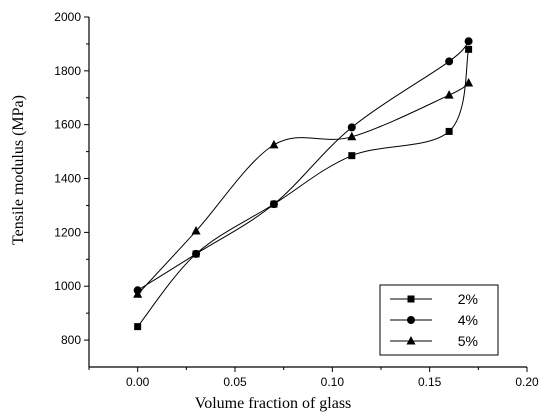  I want to click on x-axis-ticks: 0.00 0.05 0.10 0.15 0.20, so click(313, 378).